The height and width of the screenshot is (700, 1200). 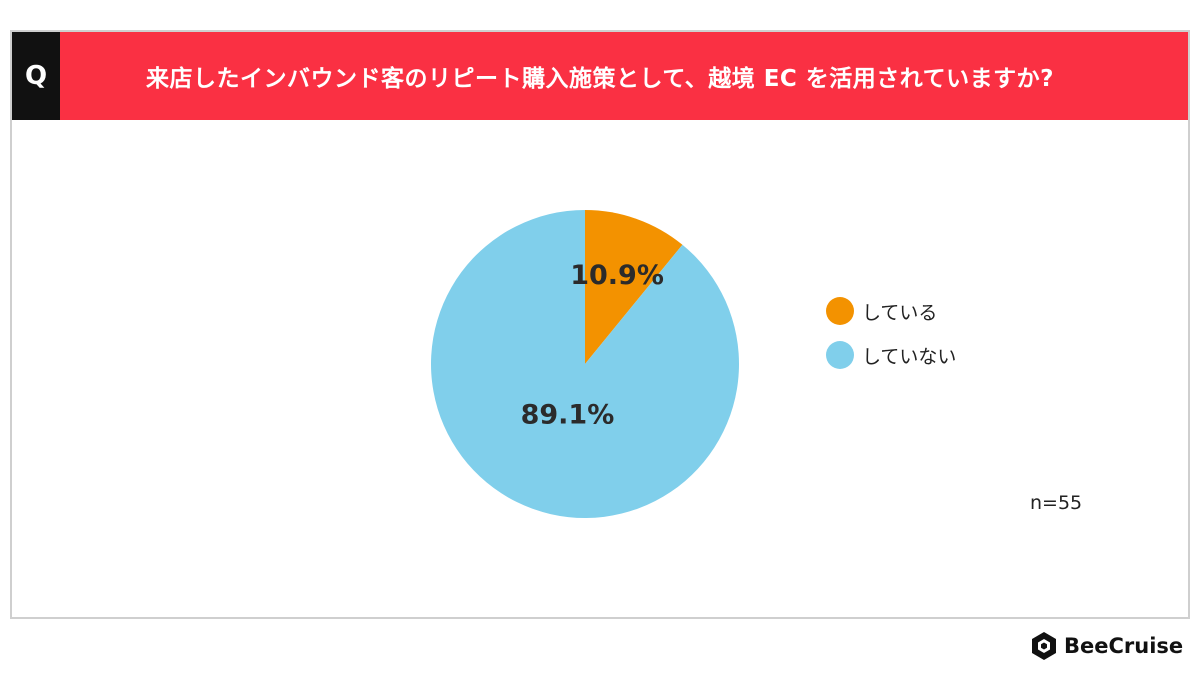 I want to click on pie-label-shiteinai: 89.1%, so click(x=568, y=414).